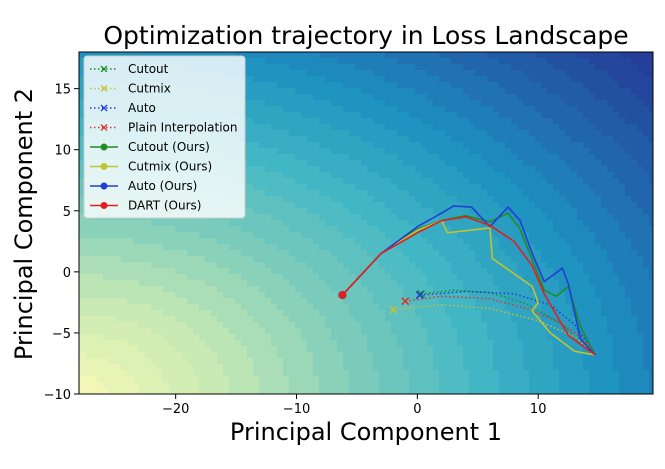 The image size is (665, 469). I want to click on x-axis-label: Principal Component 1, so click(366, 432).